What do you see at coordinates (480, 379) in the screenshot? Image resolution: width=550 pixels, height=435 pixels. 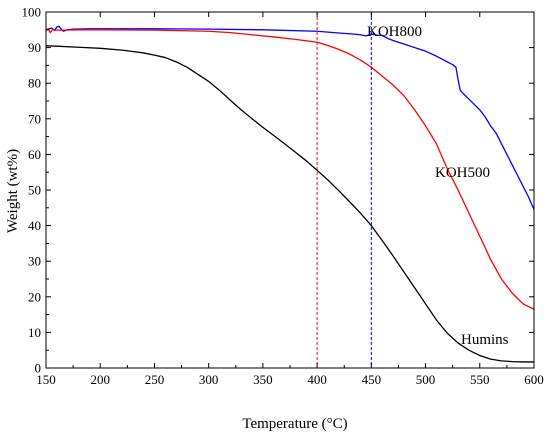 I see `x-tick-label: 550` at bounding box center [480, 379].